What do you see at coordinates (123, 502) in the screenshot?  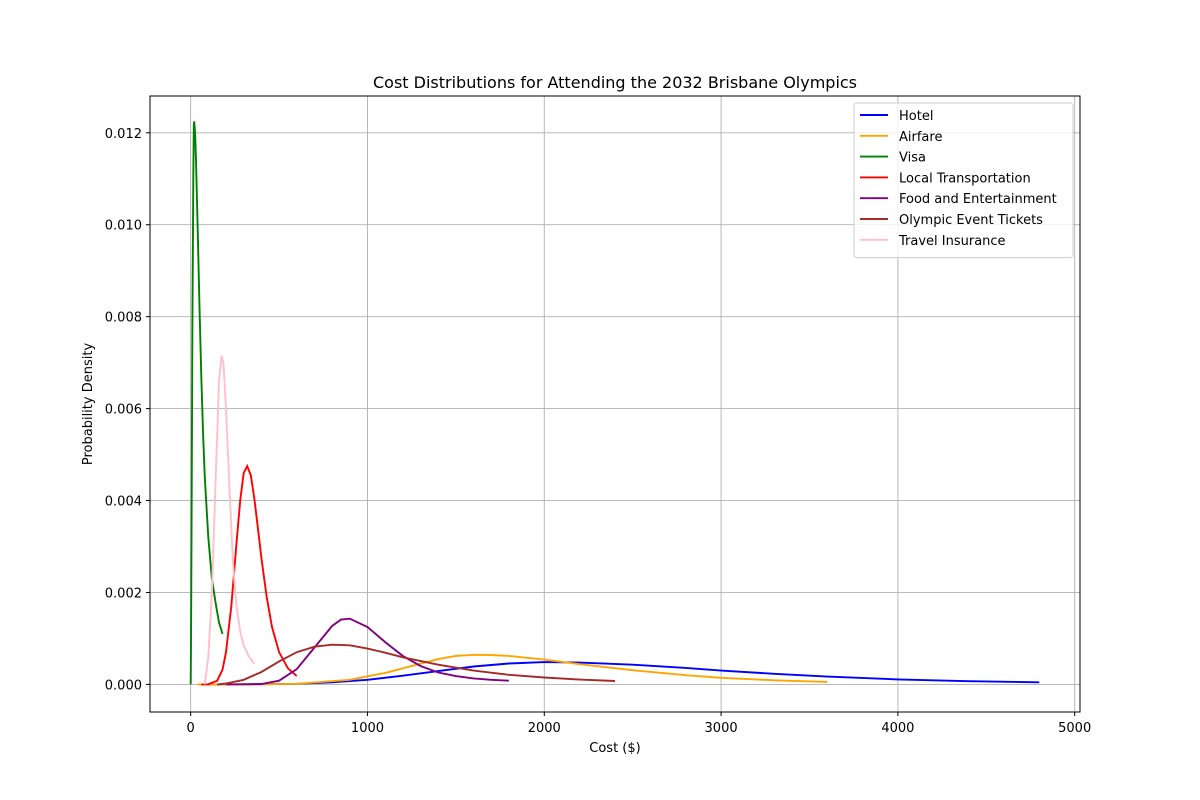 I see `y-tick-label: 0.004` at bounding box center [123, 502].